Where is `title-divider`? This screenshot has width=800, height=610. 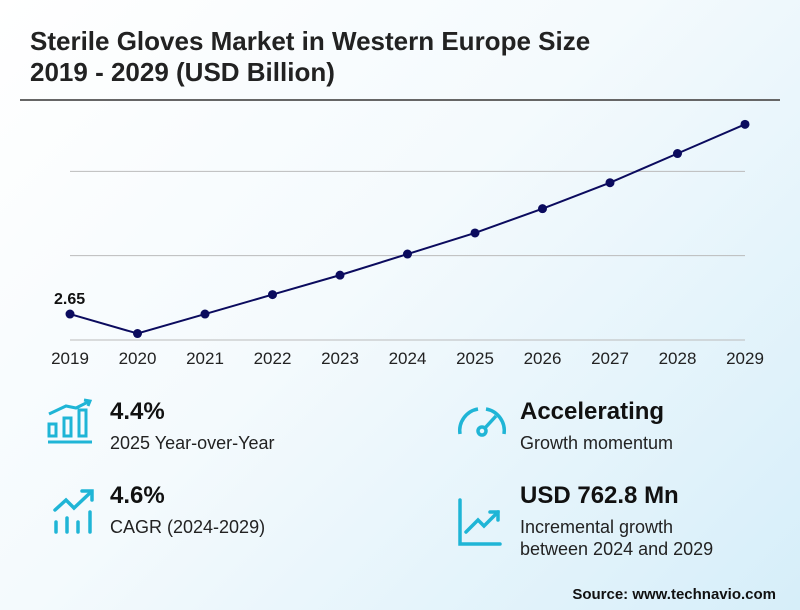
title-divider is located at coordinates (400, 100).